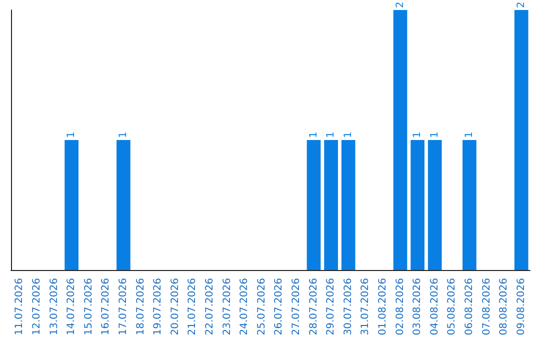 The width and height of the screenshot is (540, 340). I want to click on x-tick-label: 11.07.2026, so click(20, 307).